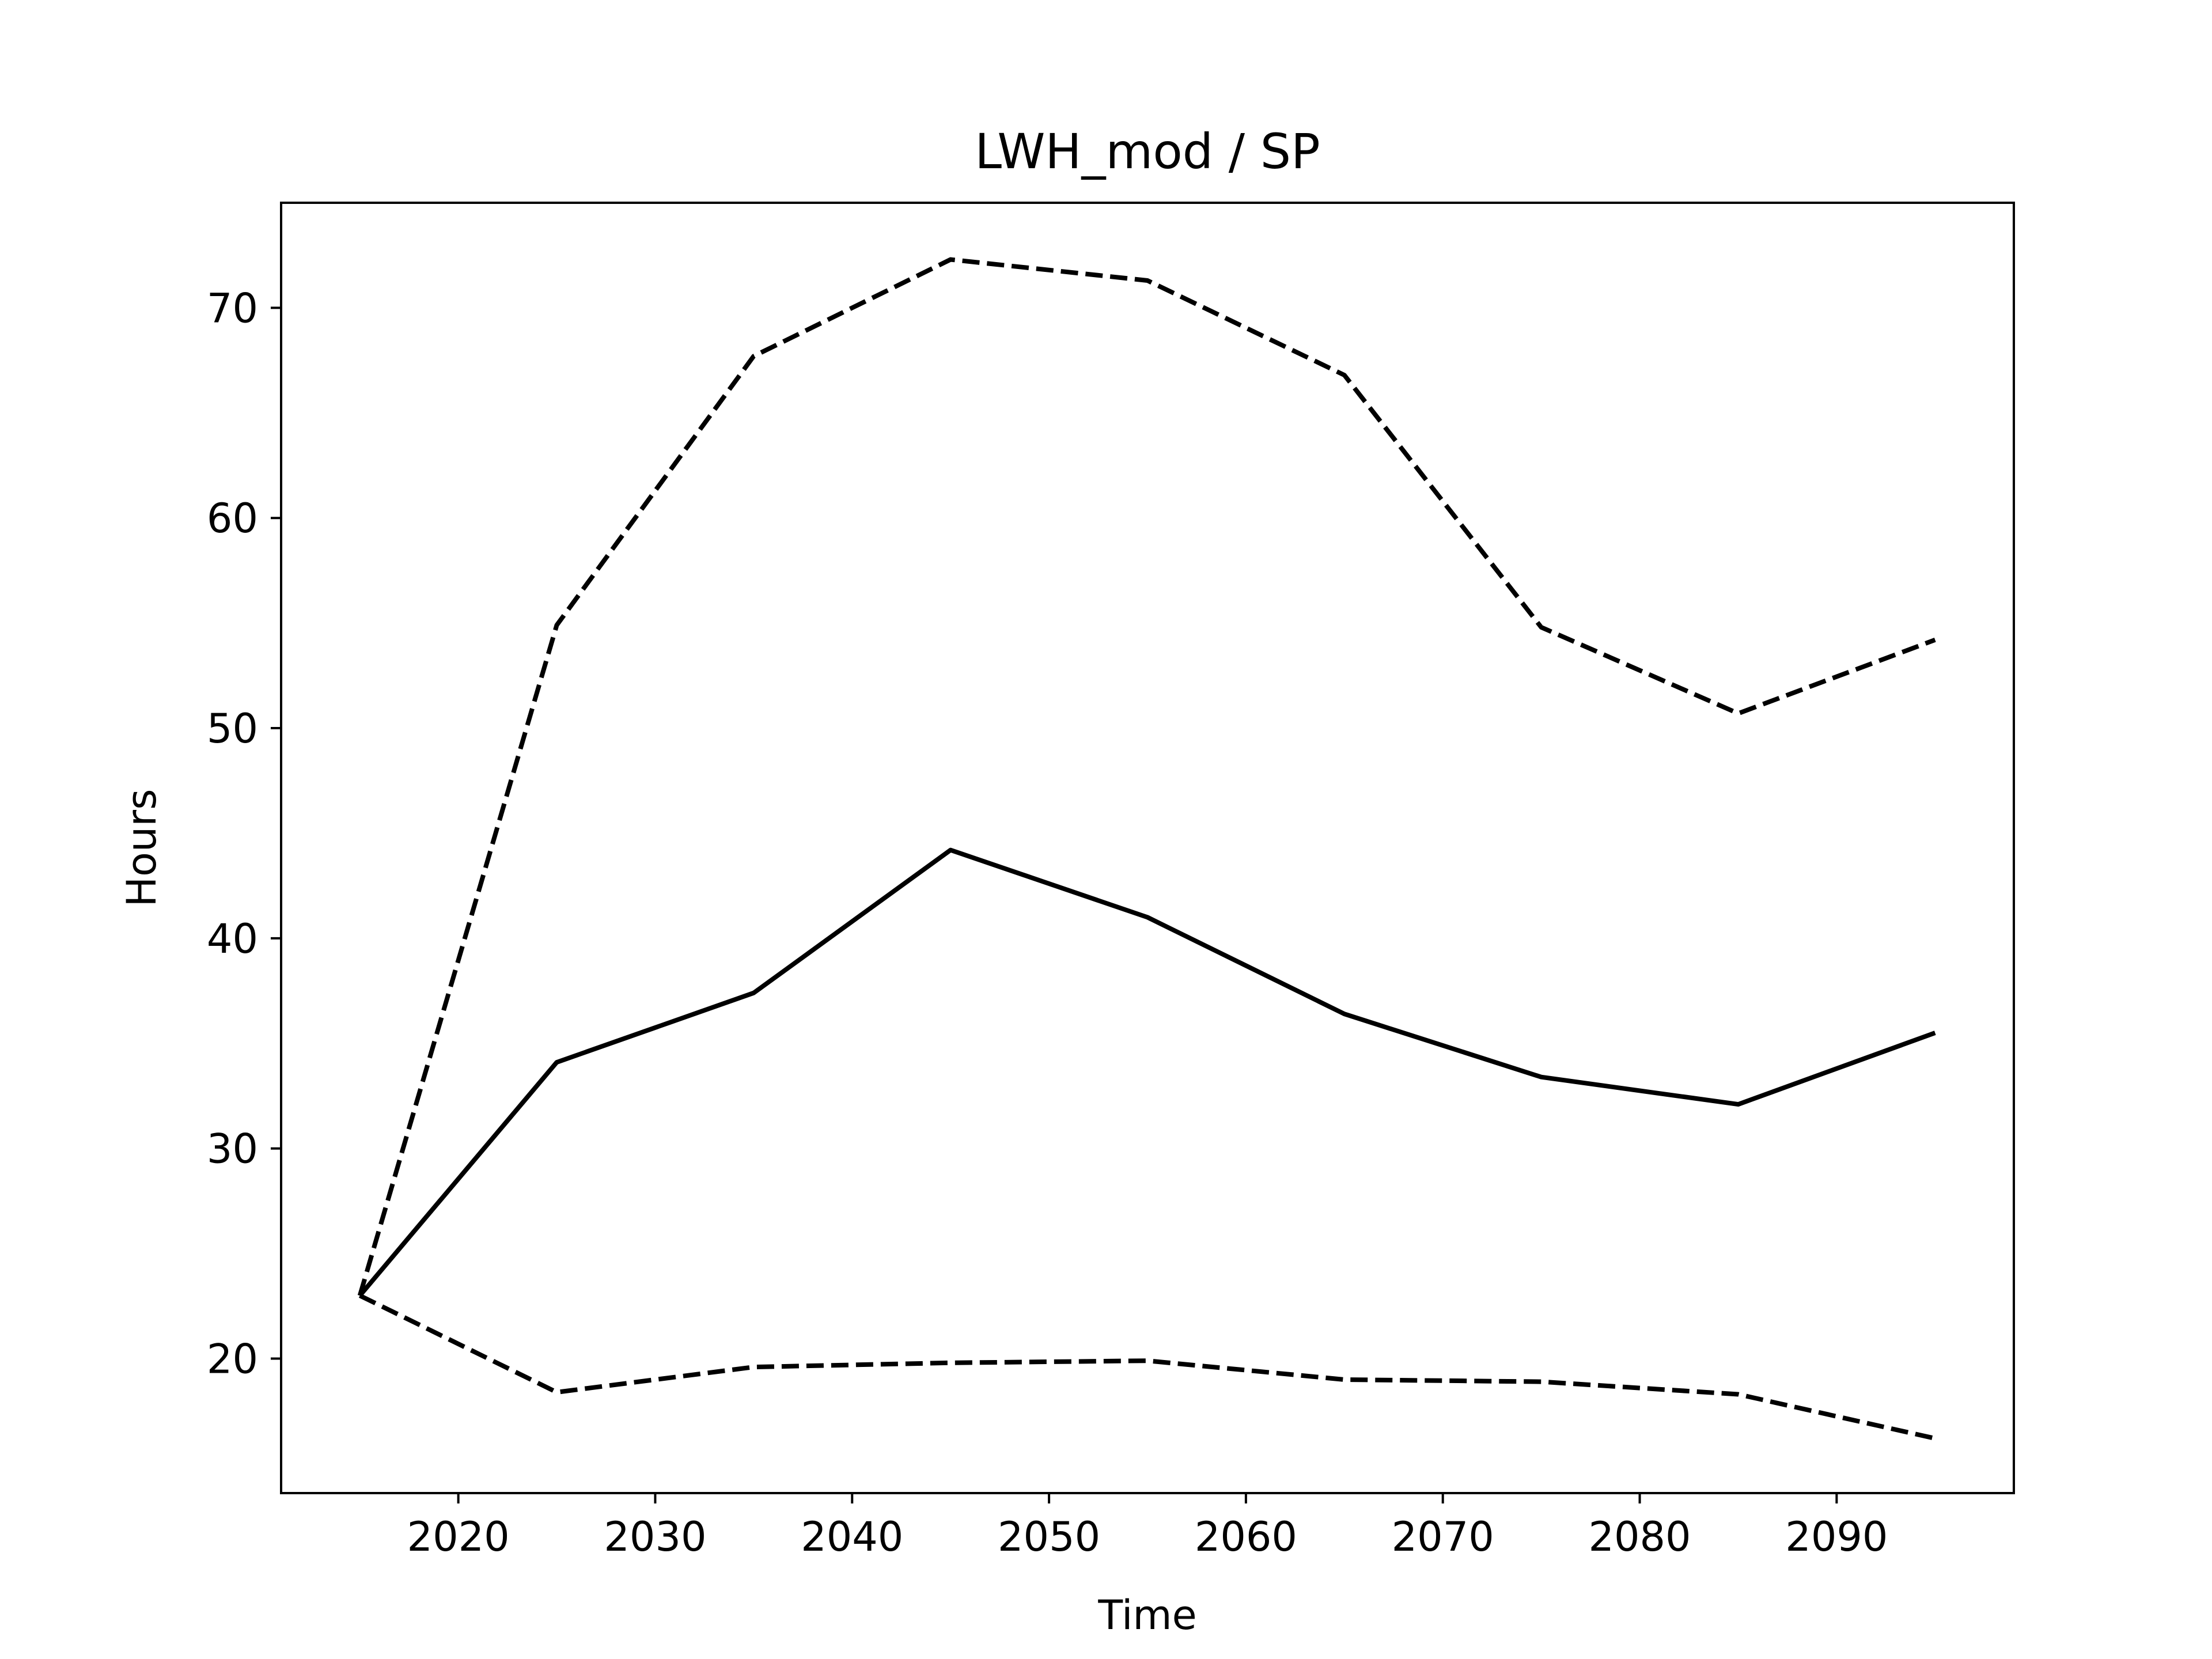 The image size is (2212, 1659). I want to click on y-tick-label: 40, so click(232, 939).